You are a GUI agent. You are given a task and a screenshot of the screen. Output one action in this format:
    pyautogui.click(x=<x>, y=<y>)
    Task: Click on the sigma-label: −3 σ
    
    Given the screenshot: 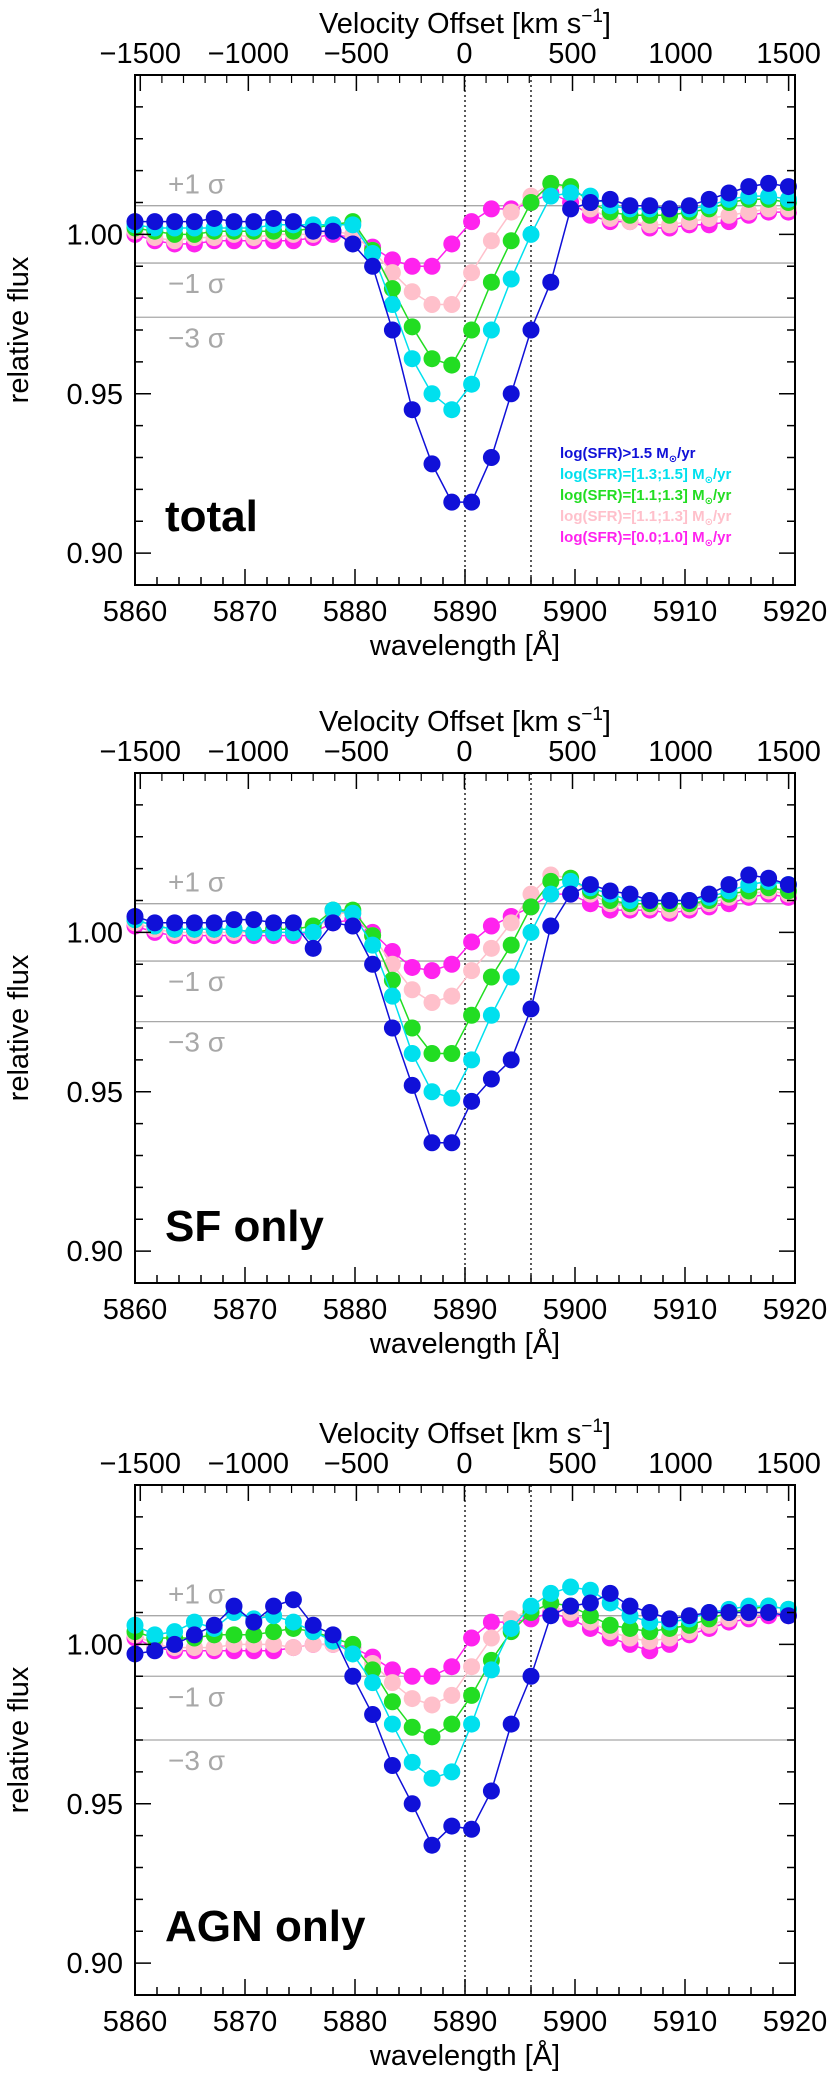 What is the action you would take?
    pyautogui.click(x=196, y=337)
    